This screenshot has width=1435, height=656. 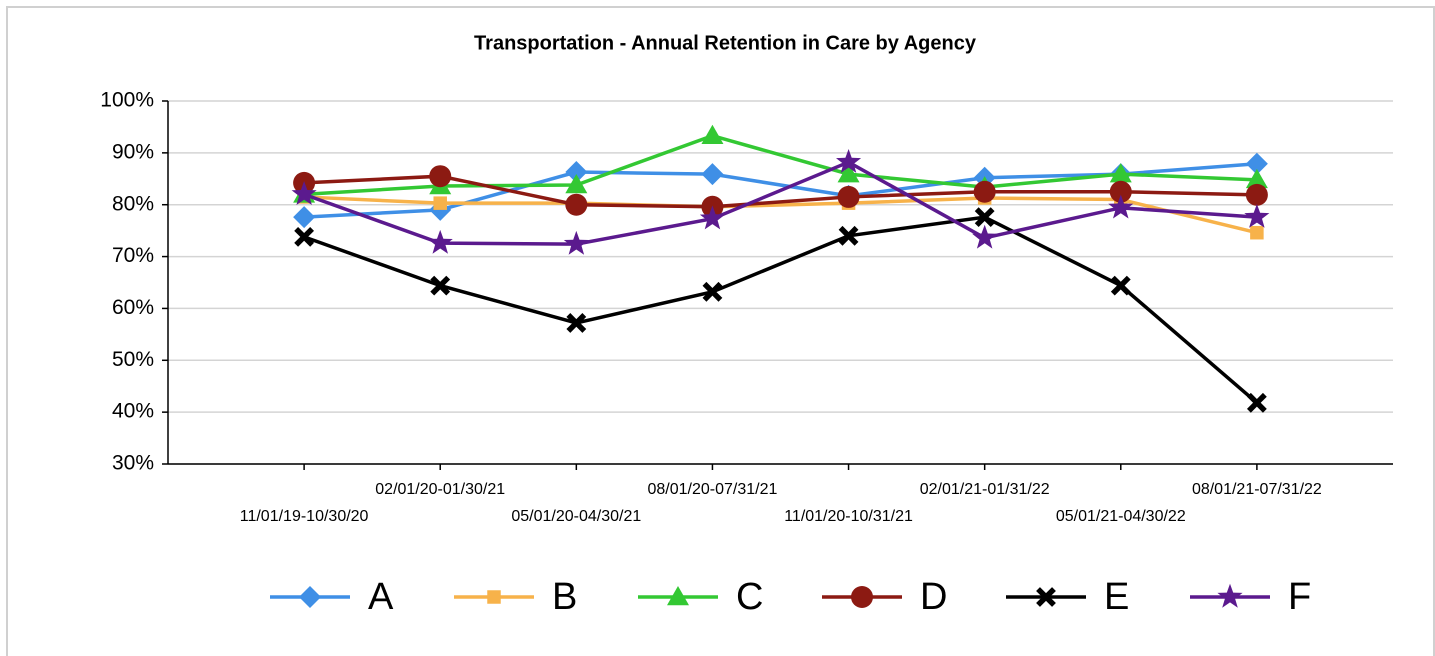 What do you see at coordinates (576, 516) in the screenshot?
I see `x-tick-label: 05/01/20-04/30/21` at bounding box center [576, 516].